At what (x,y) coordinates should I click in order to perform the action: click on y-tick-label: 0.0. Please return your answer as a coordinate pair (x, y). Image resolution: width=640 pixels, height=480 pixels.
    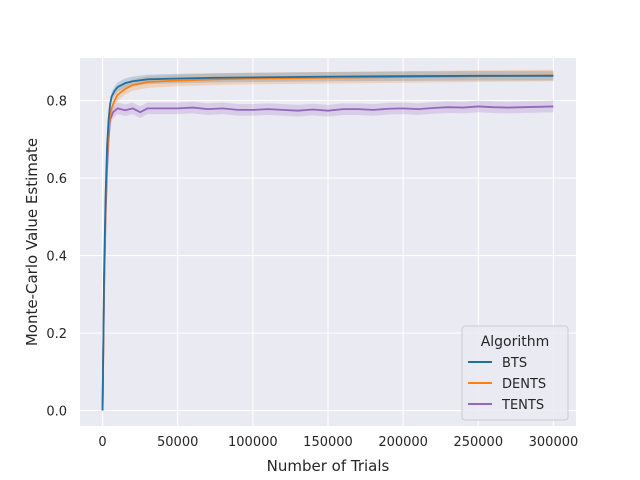
    Looking at the image, I should click on (56, 412).